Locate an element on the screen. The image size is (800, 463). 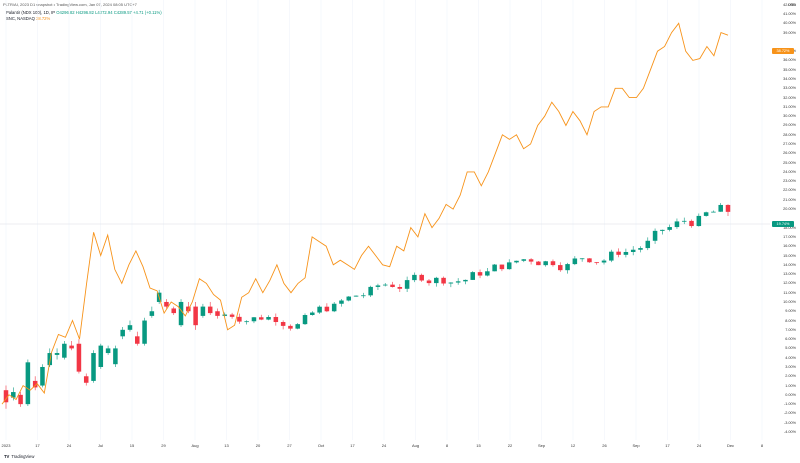
axis-tick-label: 42.00% is located at coordinates (789, 4).